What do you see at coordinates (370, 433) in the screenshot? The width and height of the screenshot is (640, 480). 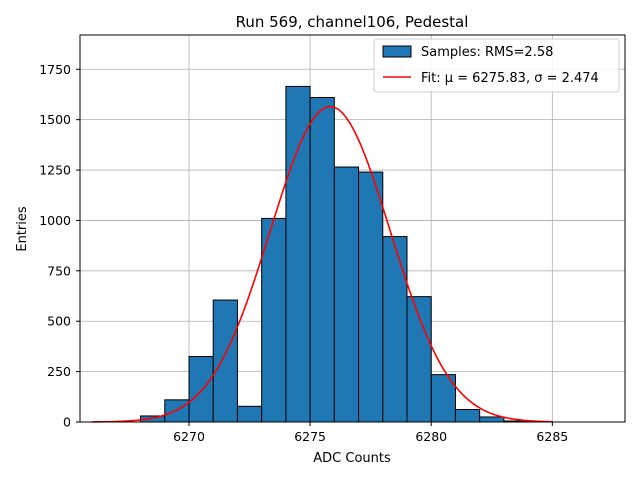 I see `x-axis-ticks: 6270 6275 6280 6285` at bounding box center [370, 433].